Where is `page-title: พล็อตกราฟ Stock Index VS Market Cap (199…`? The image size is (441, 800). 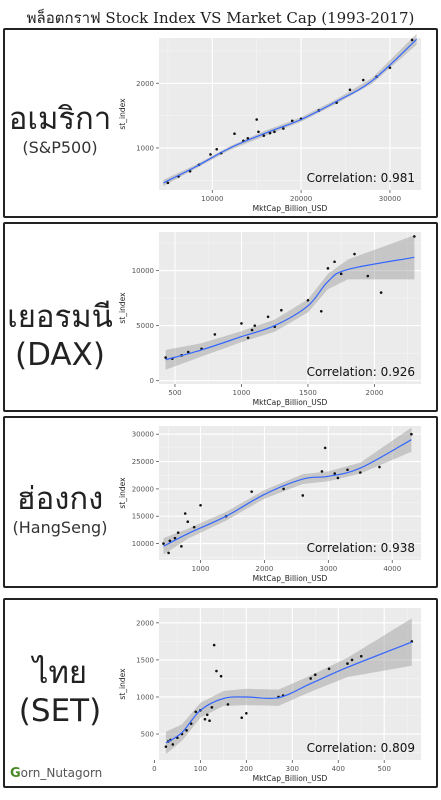
page-title: พล็อตกราฟ Stock Index VS Market Cap (199… is located at coordinates (220, 18).